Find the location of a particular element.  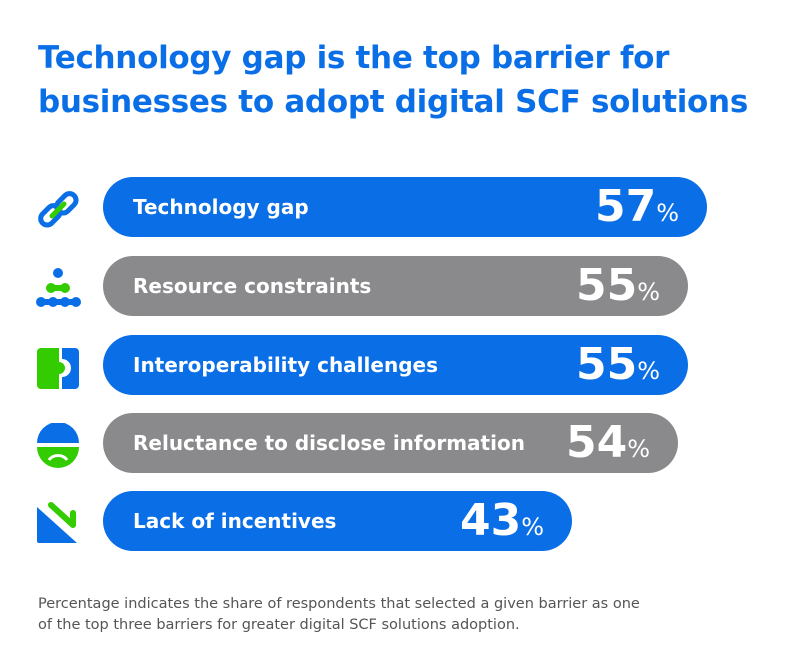

bar-value: 54% is located at coordinates (607, 442).